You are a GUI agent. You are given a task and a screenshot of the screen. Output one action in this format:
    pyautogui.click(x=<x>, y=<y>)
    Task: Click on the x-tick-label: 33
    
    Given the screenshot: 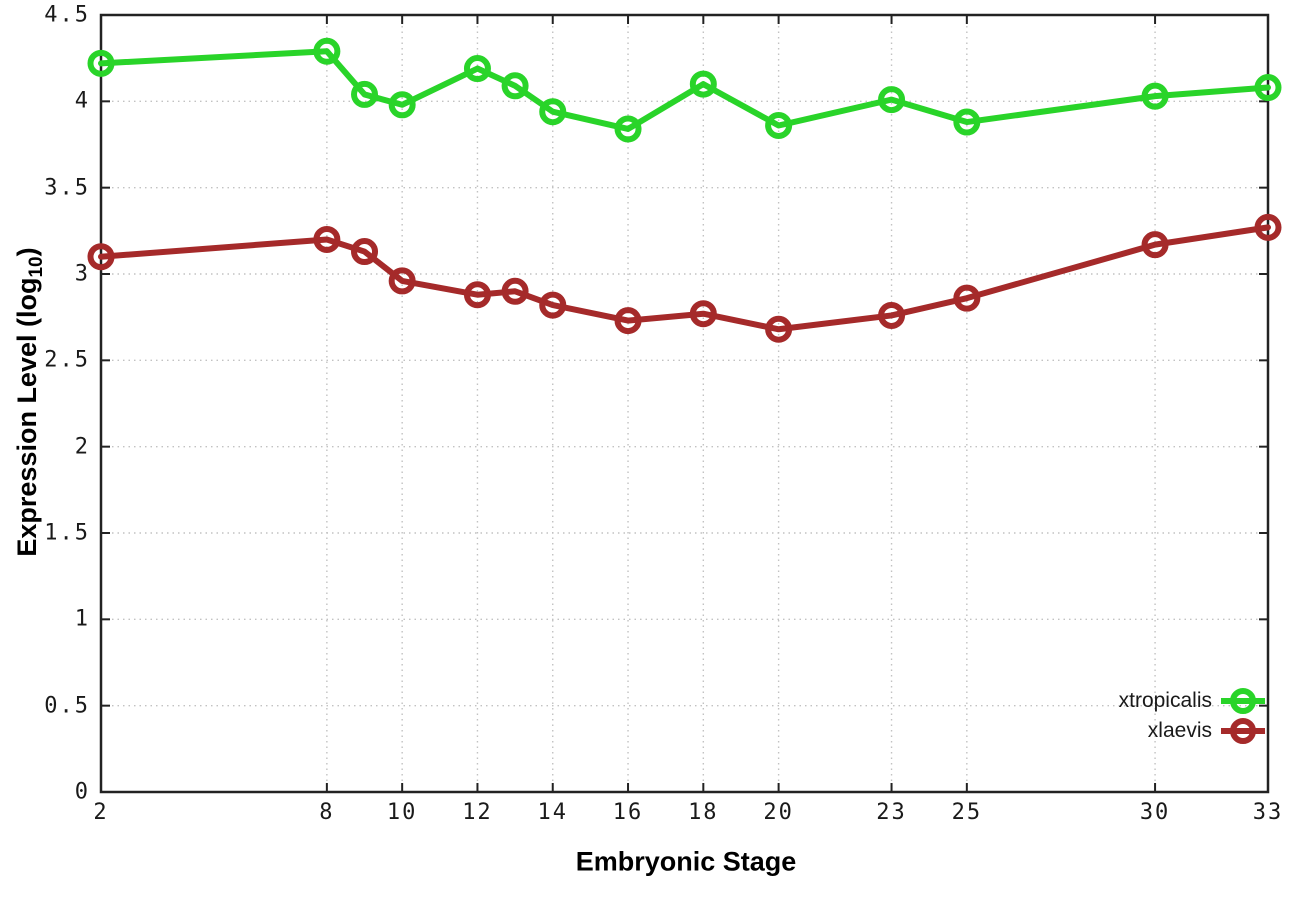 What is the action you would take?
    pyautogui.click(x=1268, y=812)
    